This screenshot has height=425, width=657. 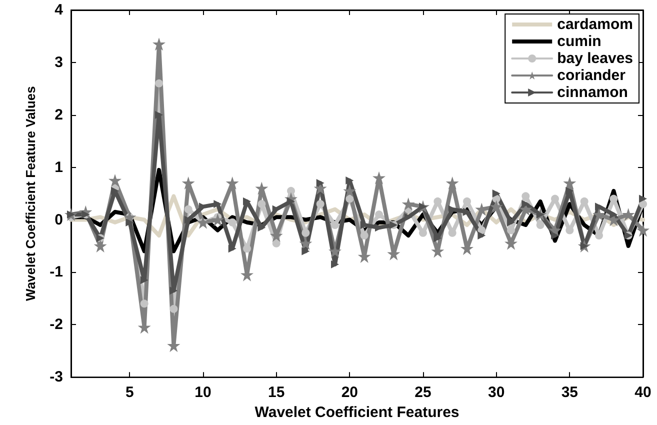 I want to click on legend-label: coriander, so click(x=591, y=75).